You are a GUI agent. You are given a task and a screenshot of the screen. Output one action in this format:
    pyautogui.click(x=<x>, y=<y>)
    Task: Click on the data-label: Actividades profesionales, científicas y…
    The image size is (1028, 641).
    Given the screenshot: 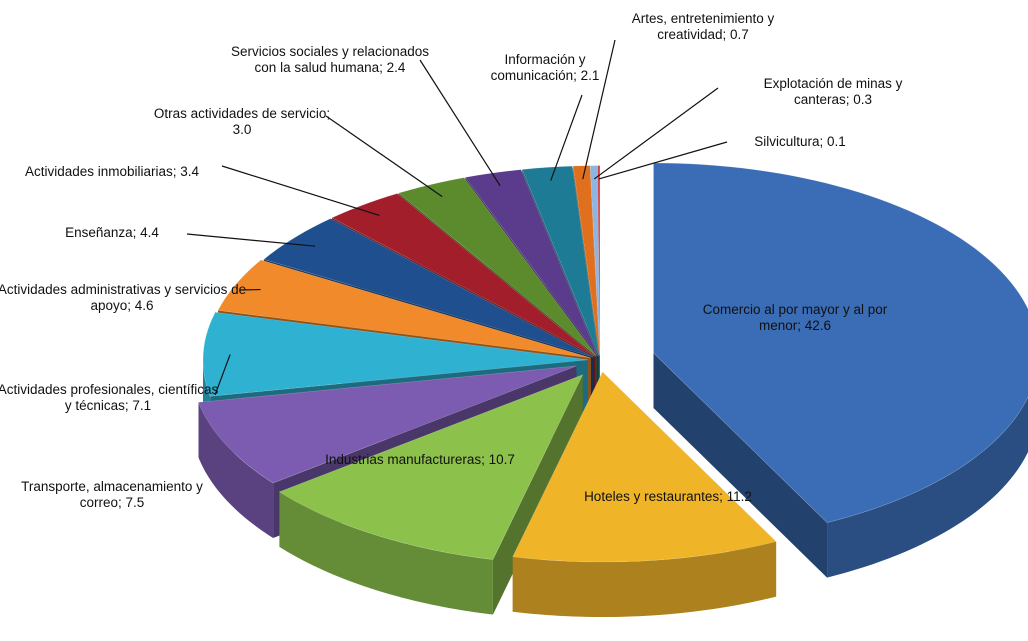 What is the action you would take?
    pyautogui.click(x=110, y=398)
    